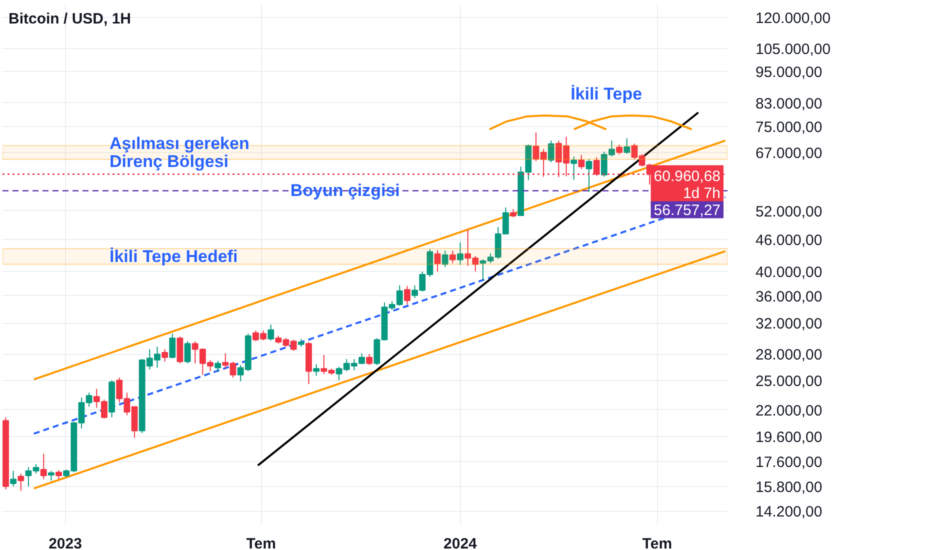 Image resolution: width=932 pixels, height=550 pixels. What do you see at coordinates (789, 355) in the screenshot?
I see `y-tick-label: 28.000,00` at bounding box center [789, 355].